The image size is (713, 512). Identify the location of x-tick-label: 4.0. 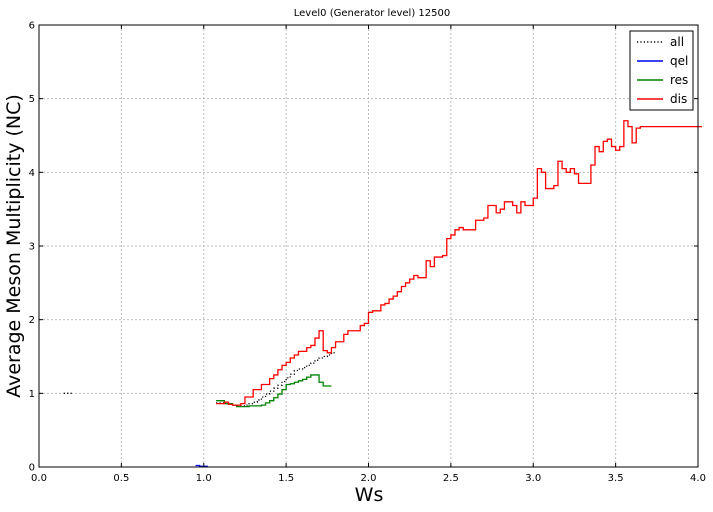
(698, 478).